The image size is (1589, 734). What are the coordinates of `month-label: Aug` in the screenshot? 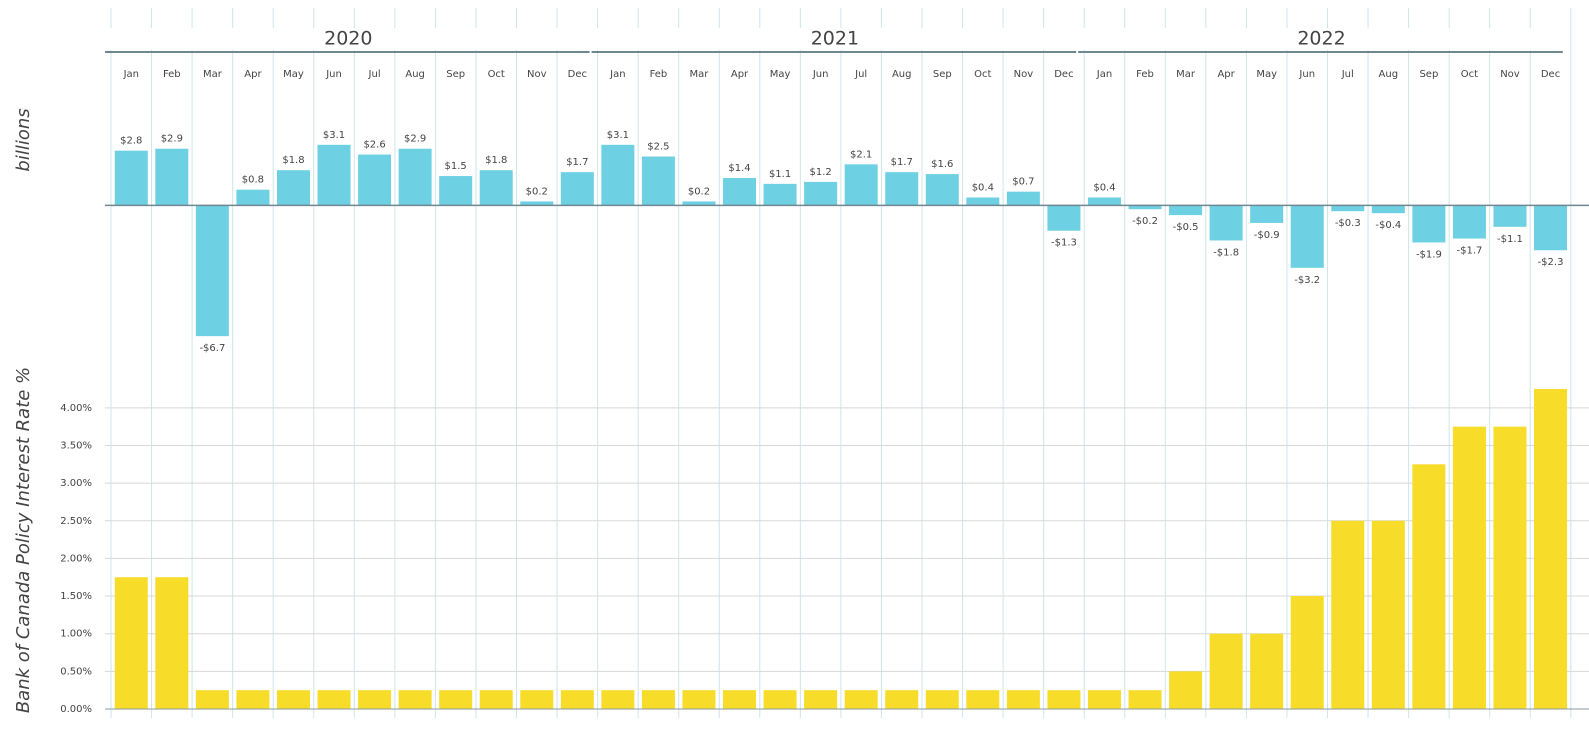 It's located at (415, 74).